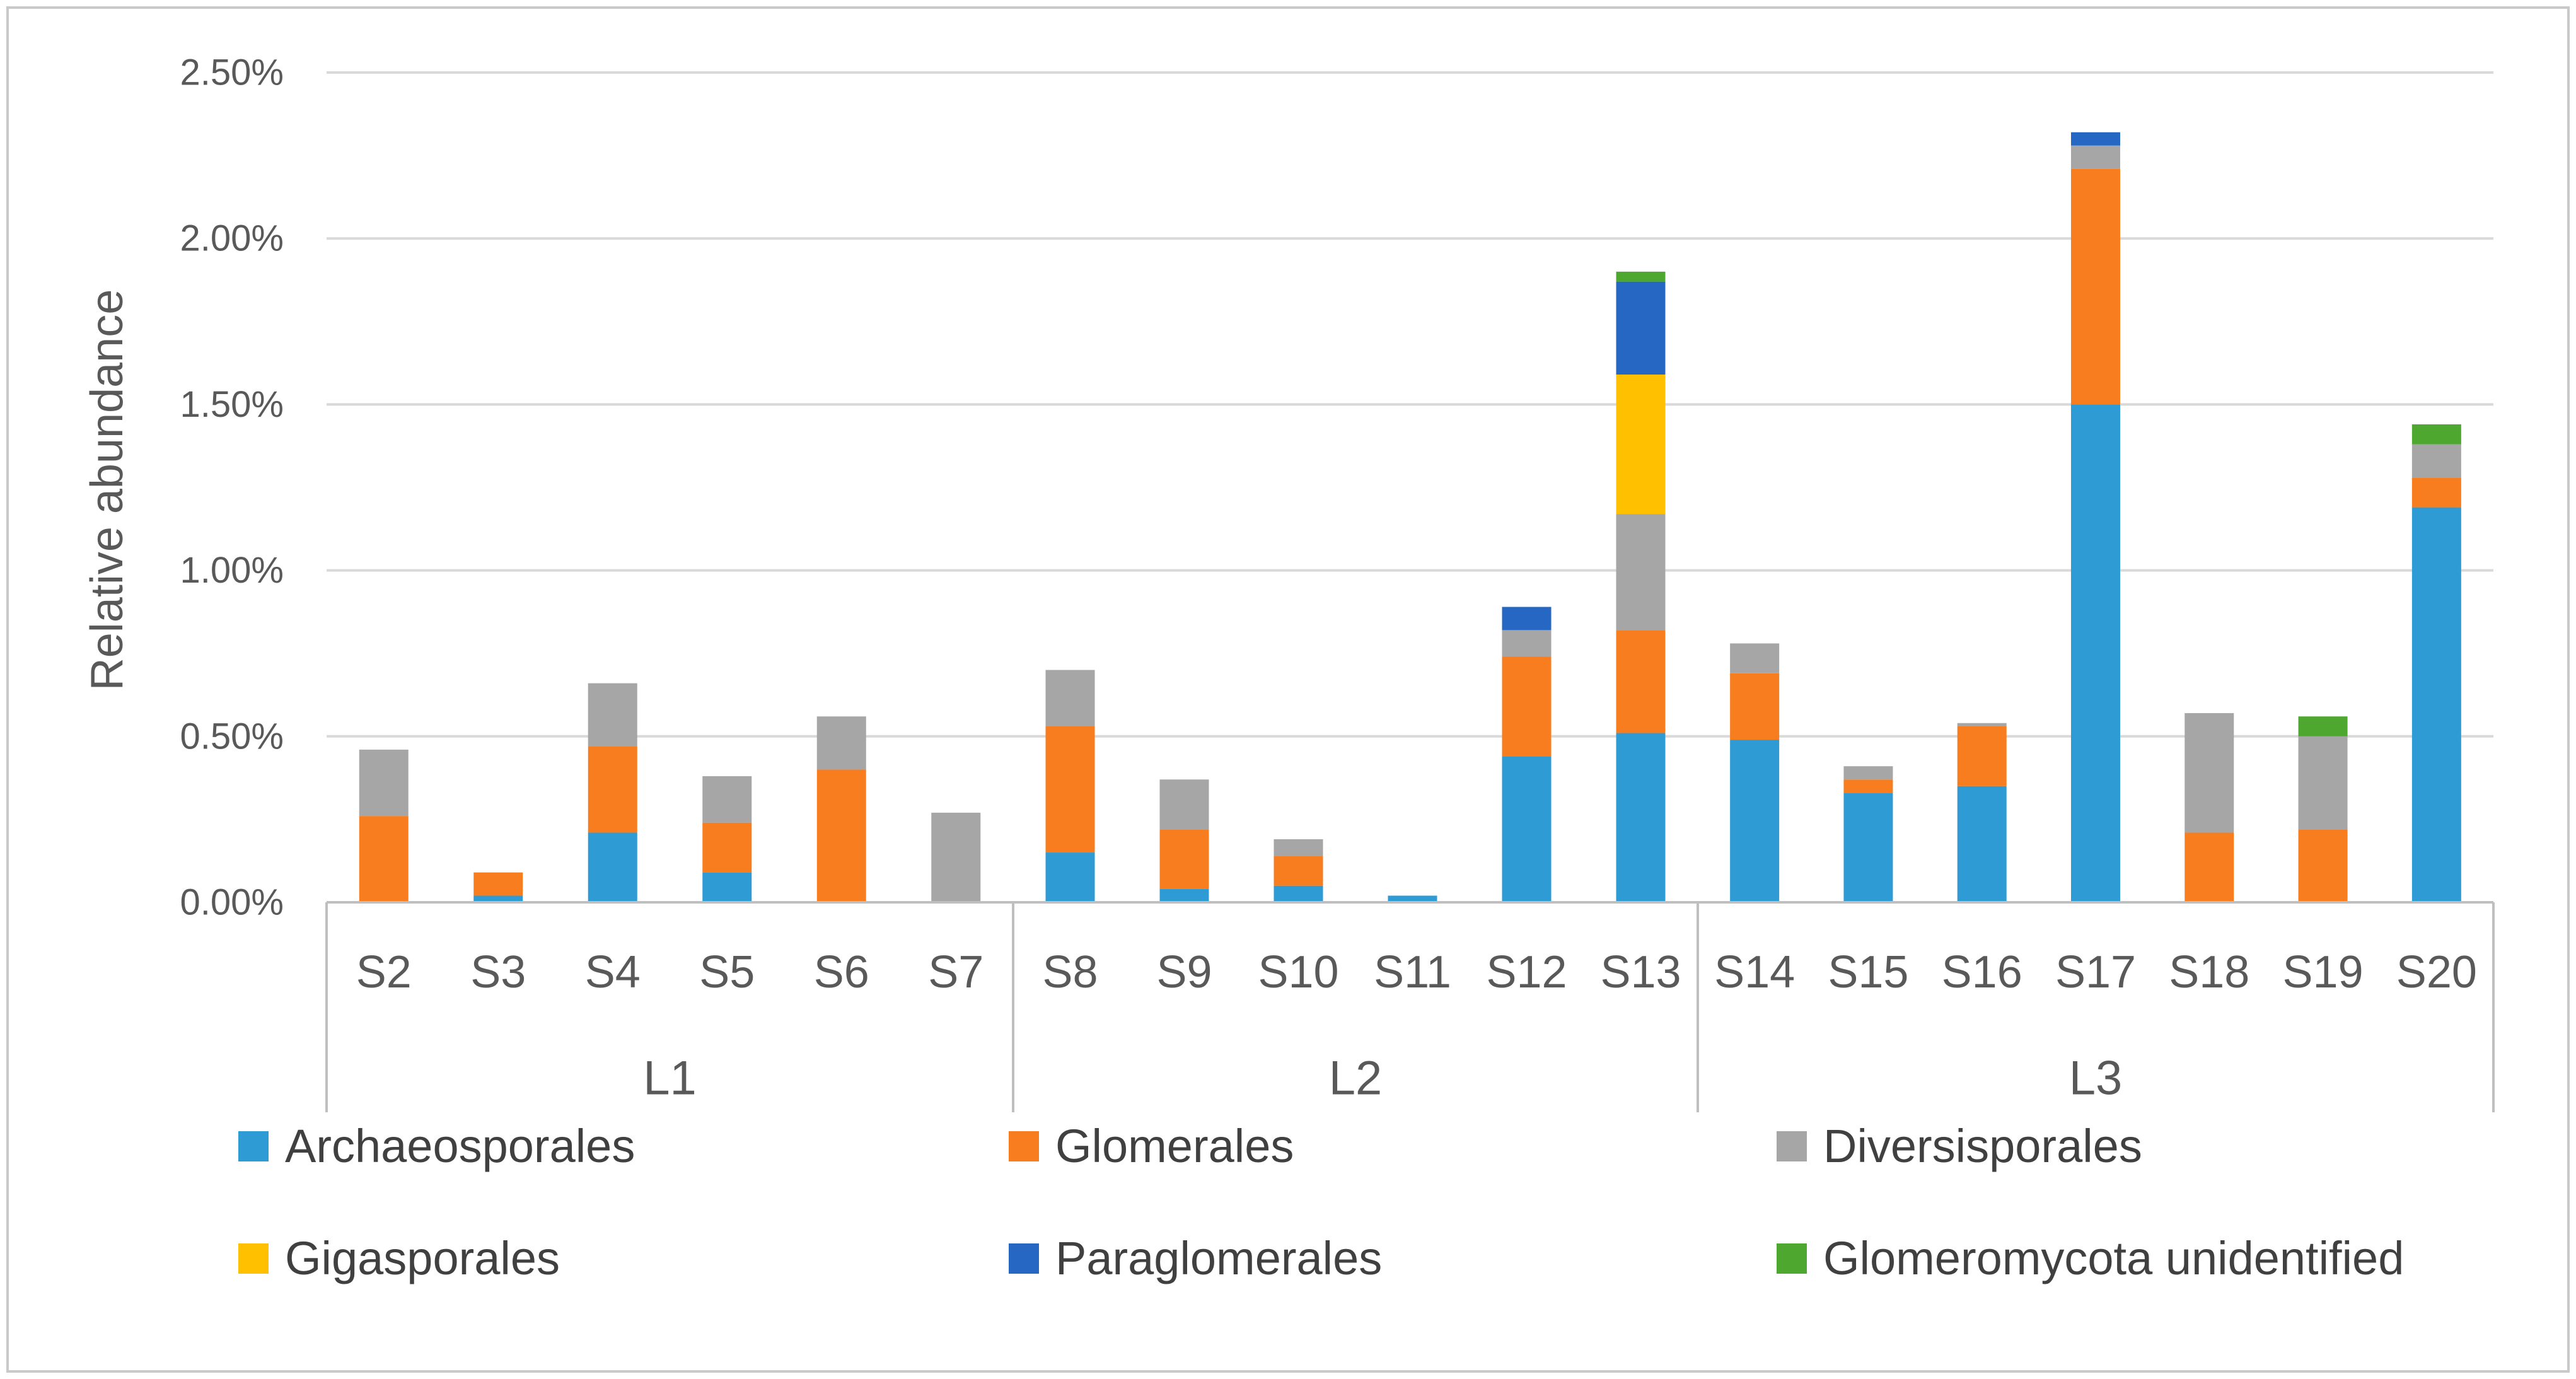 Image resolution: width=2576 pixels, height=1379 pixels. I want to click on legend-item-diversisporales: Diversisporales, so click(1960, 1146).